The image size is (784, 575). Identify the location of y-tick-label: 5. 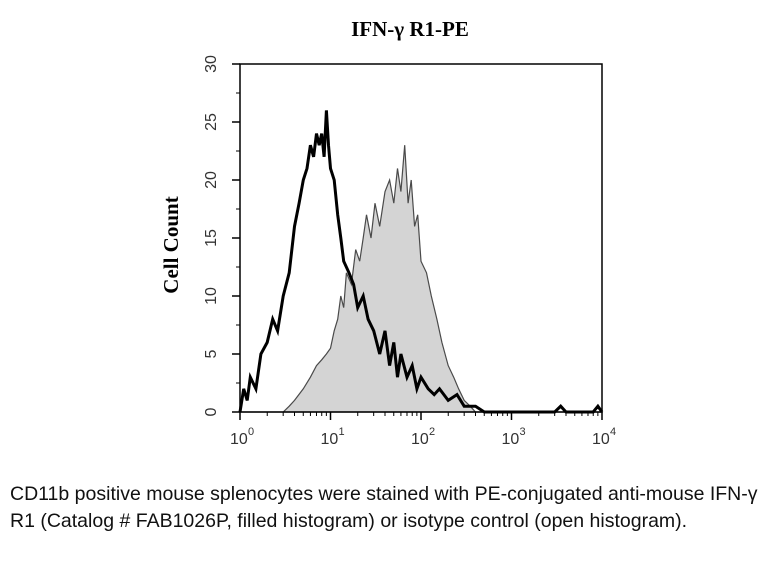
(211, 353).